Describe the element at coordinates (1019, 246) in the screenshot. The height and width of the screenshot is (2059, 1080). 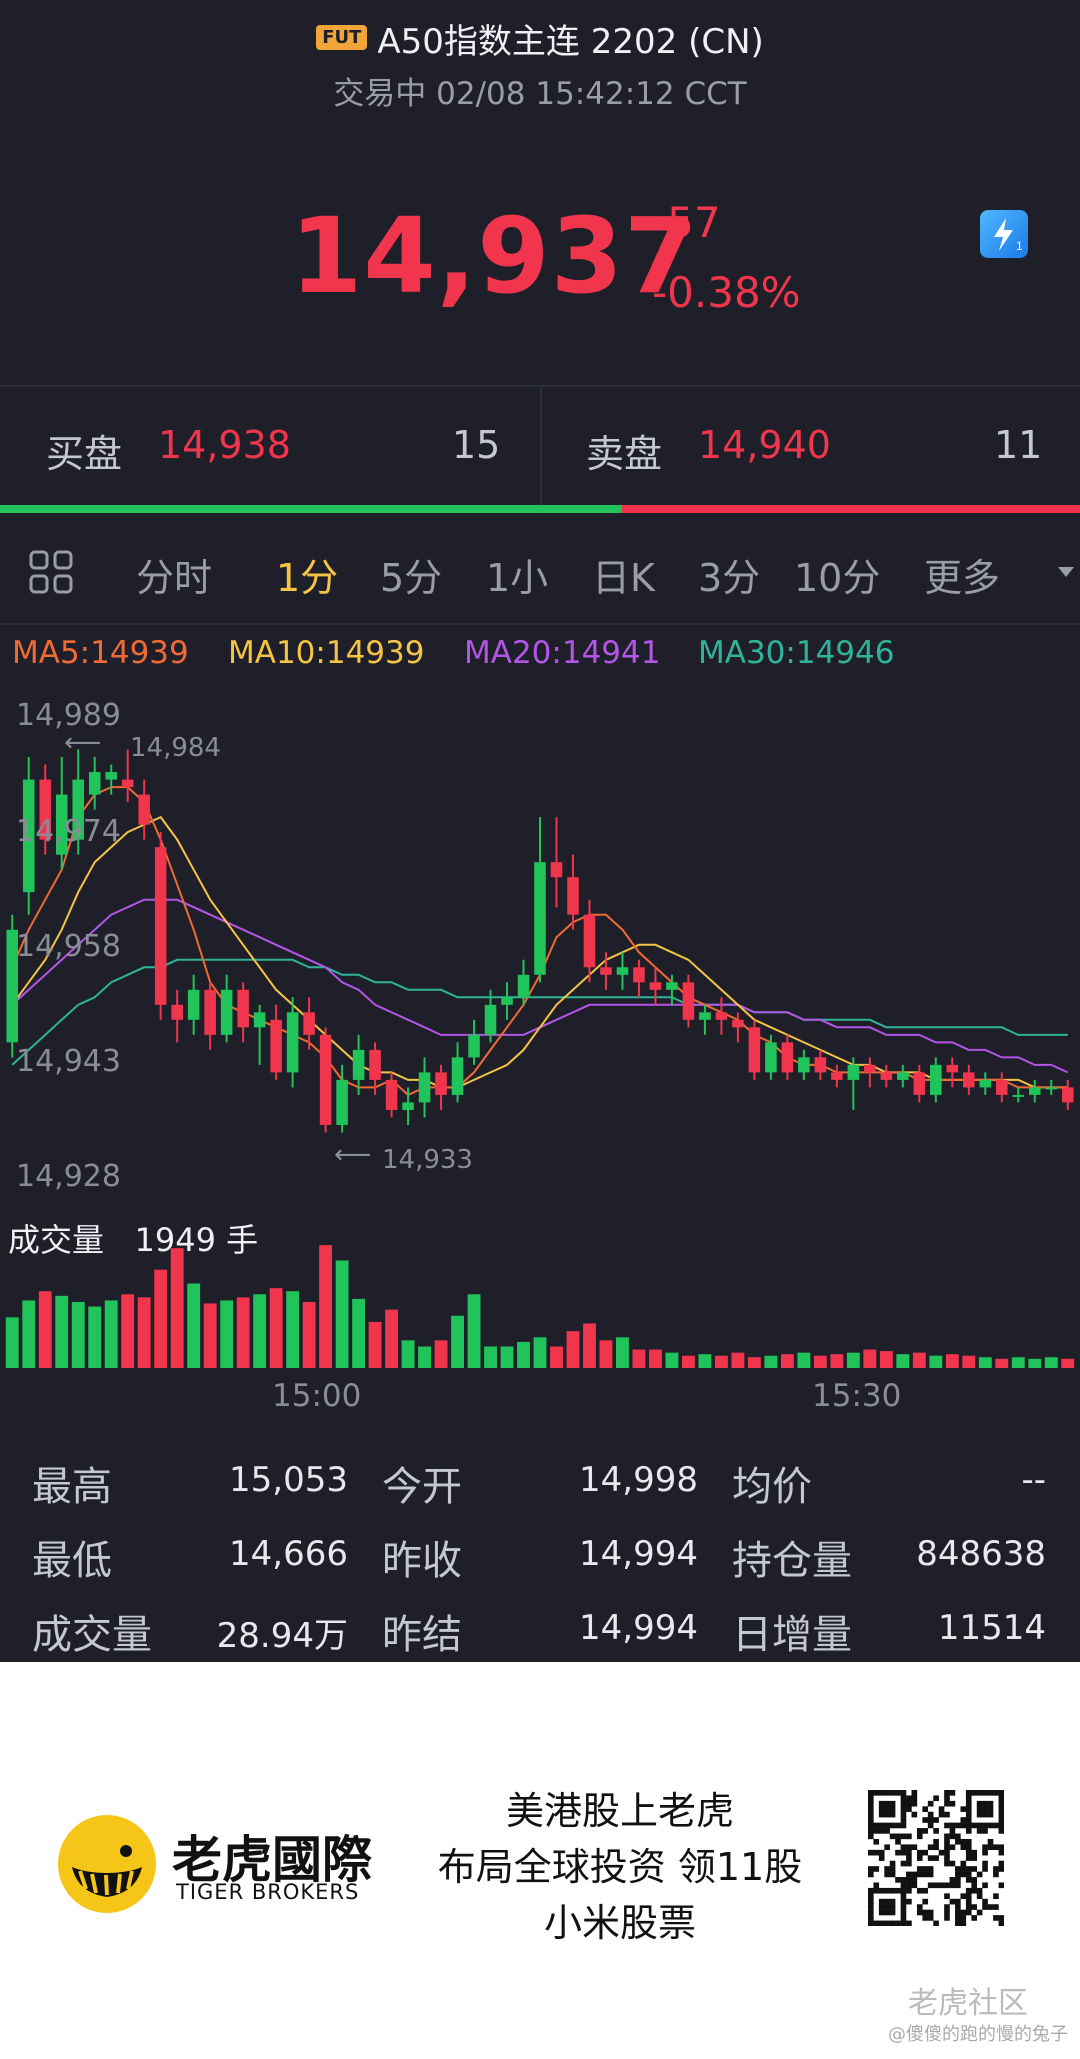
I see `svg-text: 1` at that location.